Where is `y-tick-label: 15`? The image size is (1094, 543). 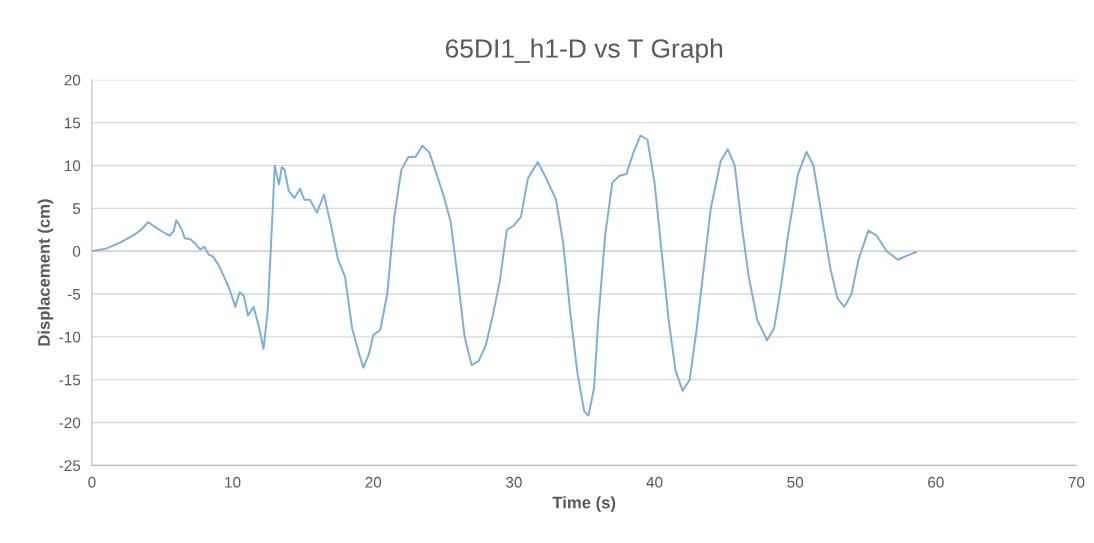
y-tick-label: 15 is located at coordinates (72, 123).